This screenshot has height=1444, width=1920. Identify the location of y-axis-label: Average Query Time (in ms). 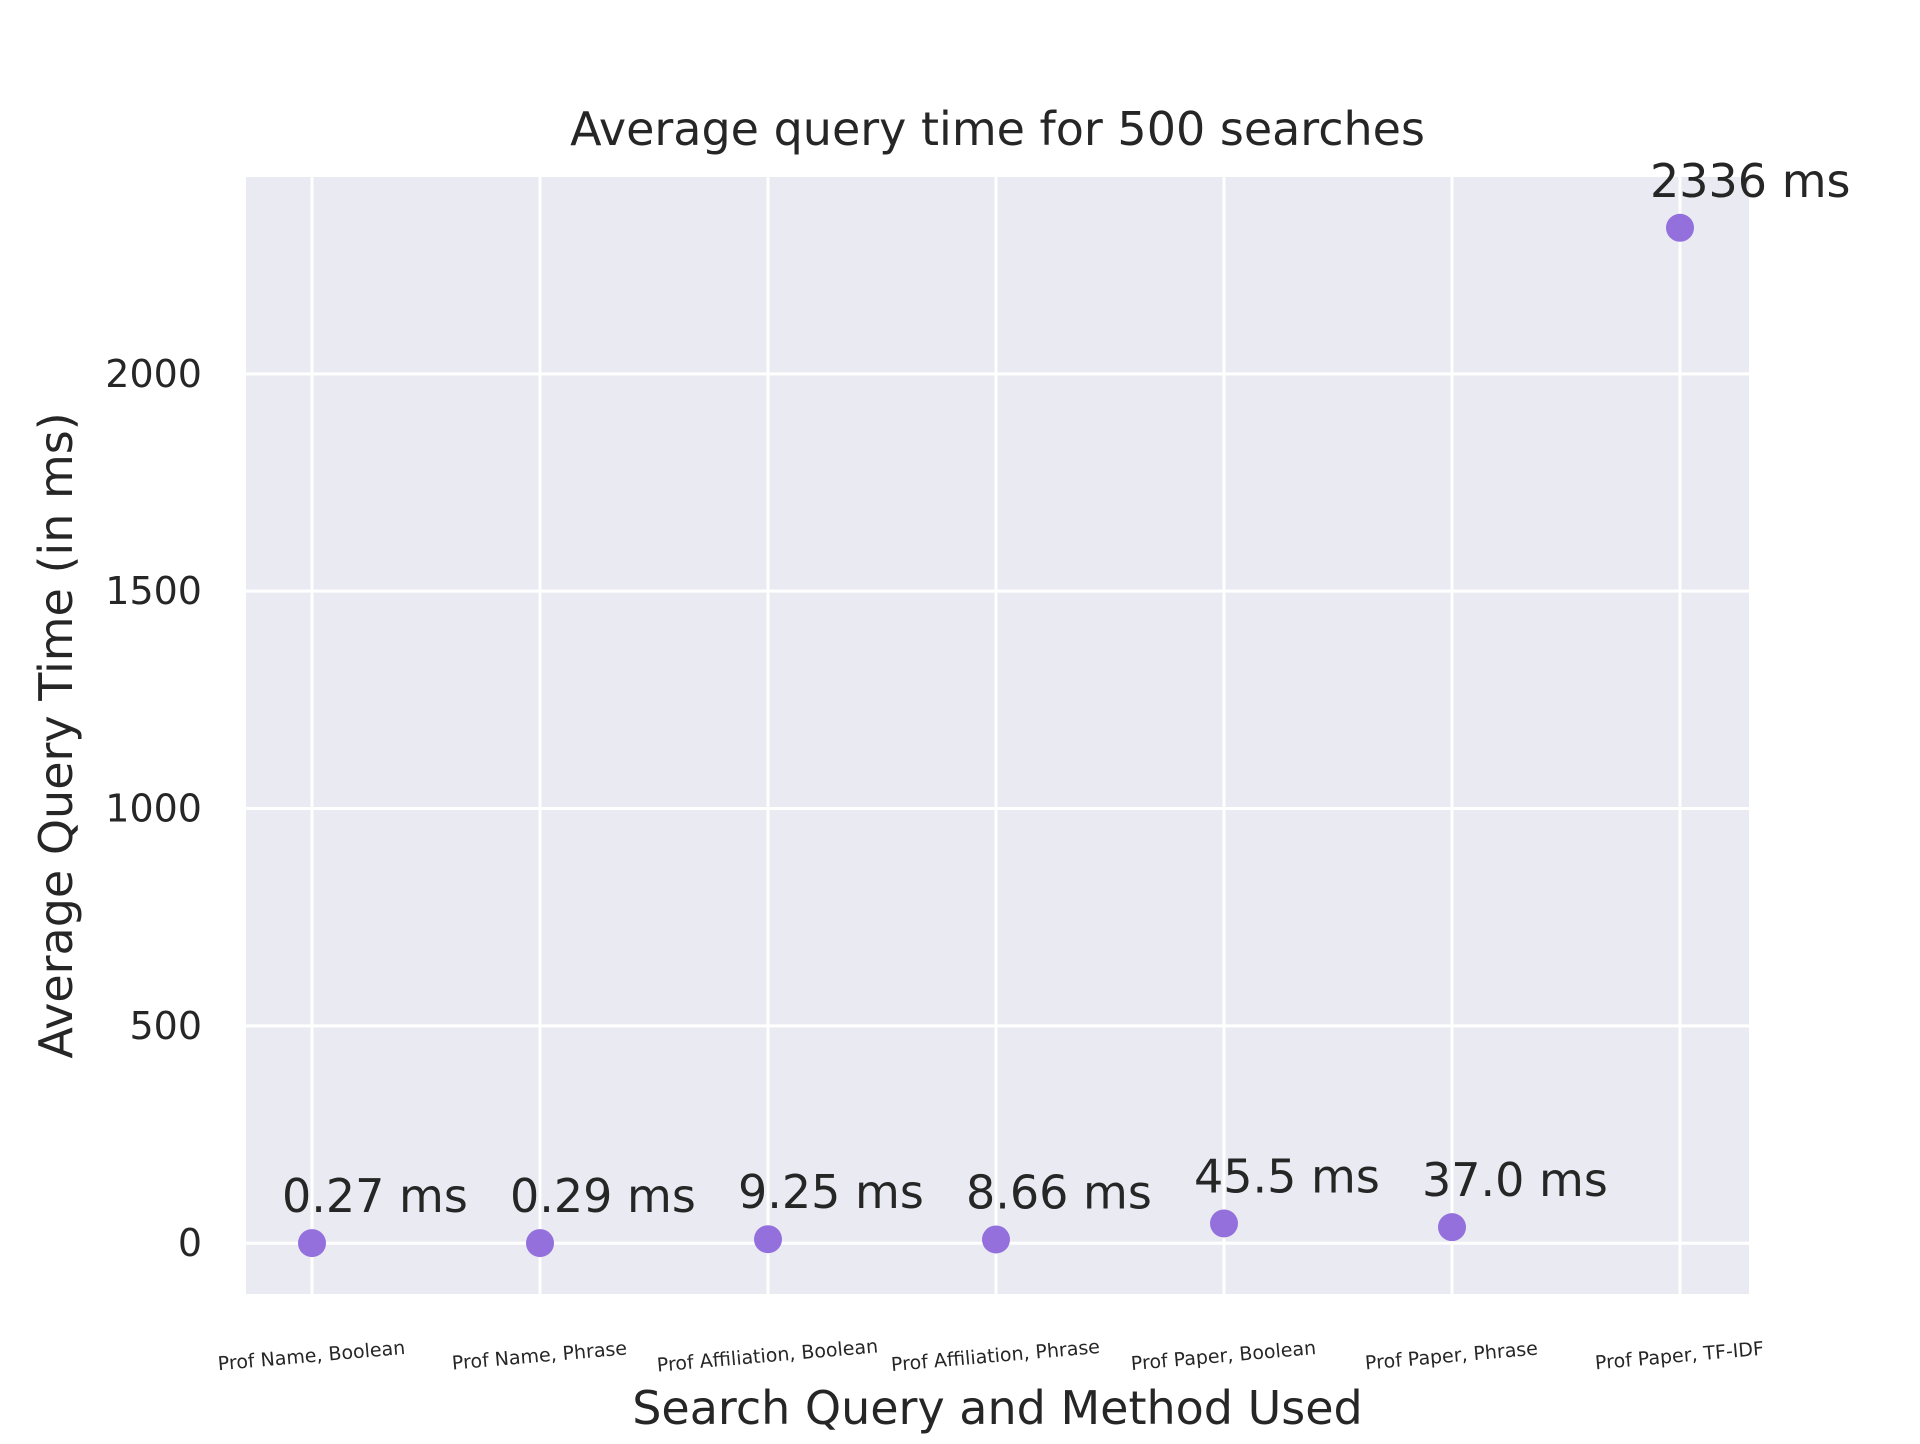
(56, 735).